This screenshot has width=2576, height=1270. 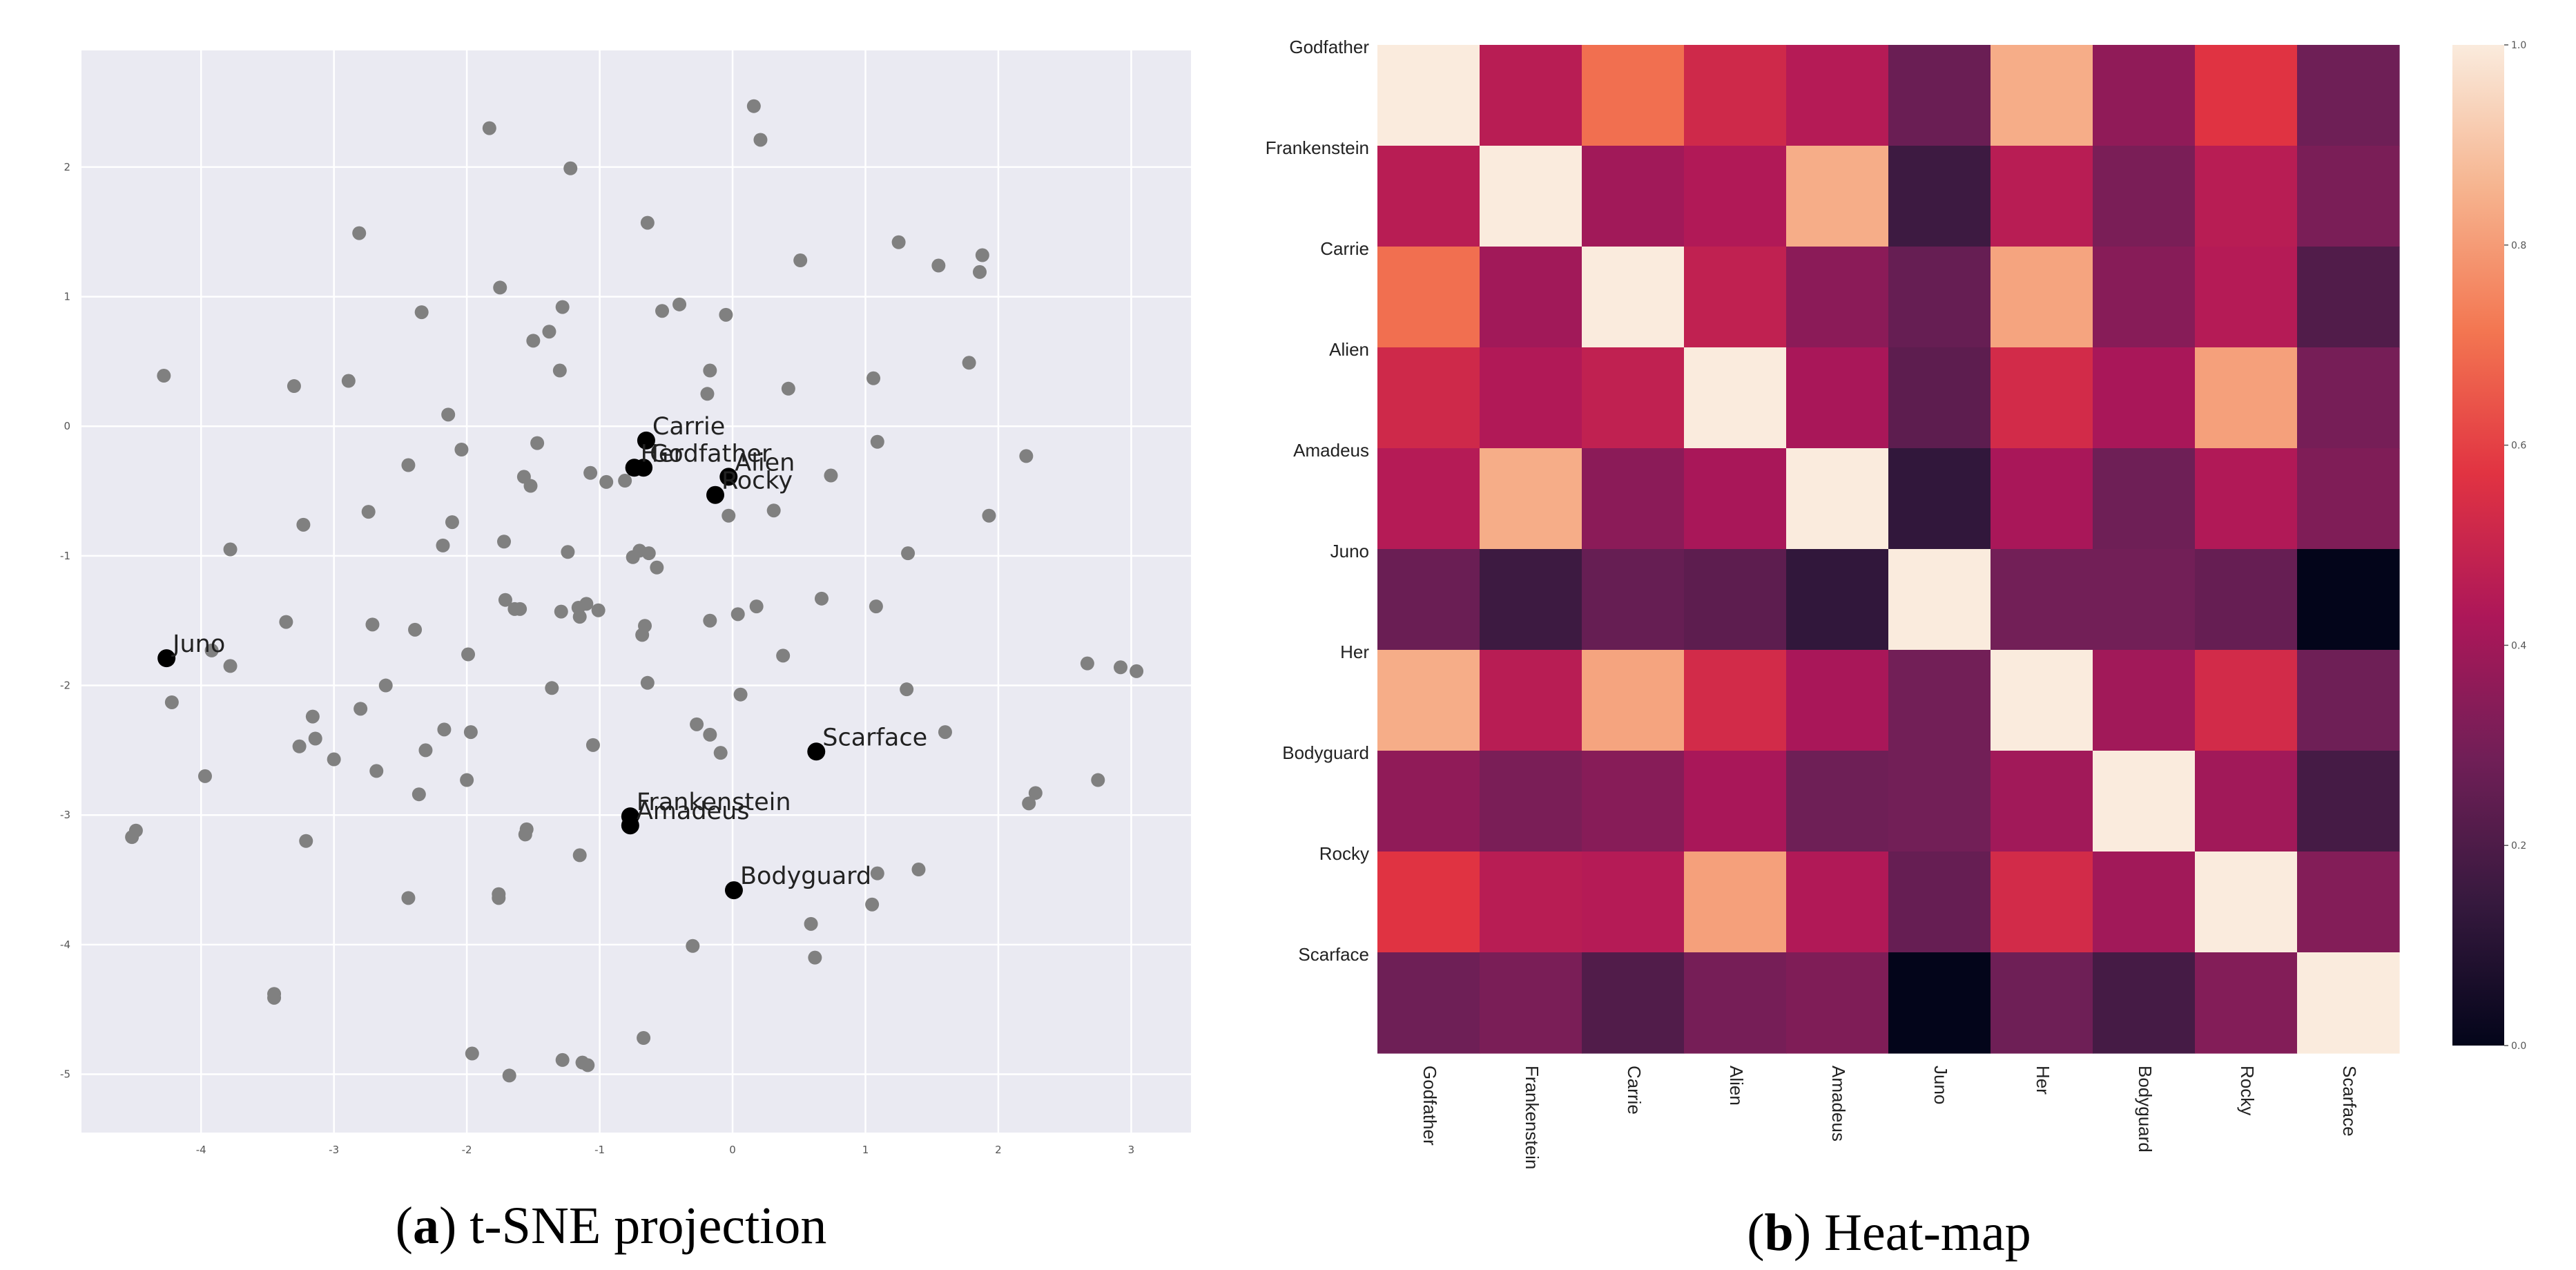 I want to click on x-tick-label: 1, so click(x=866, y=1150).